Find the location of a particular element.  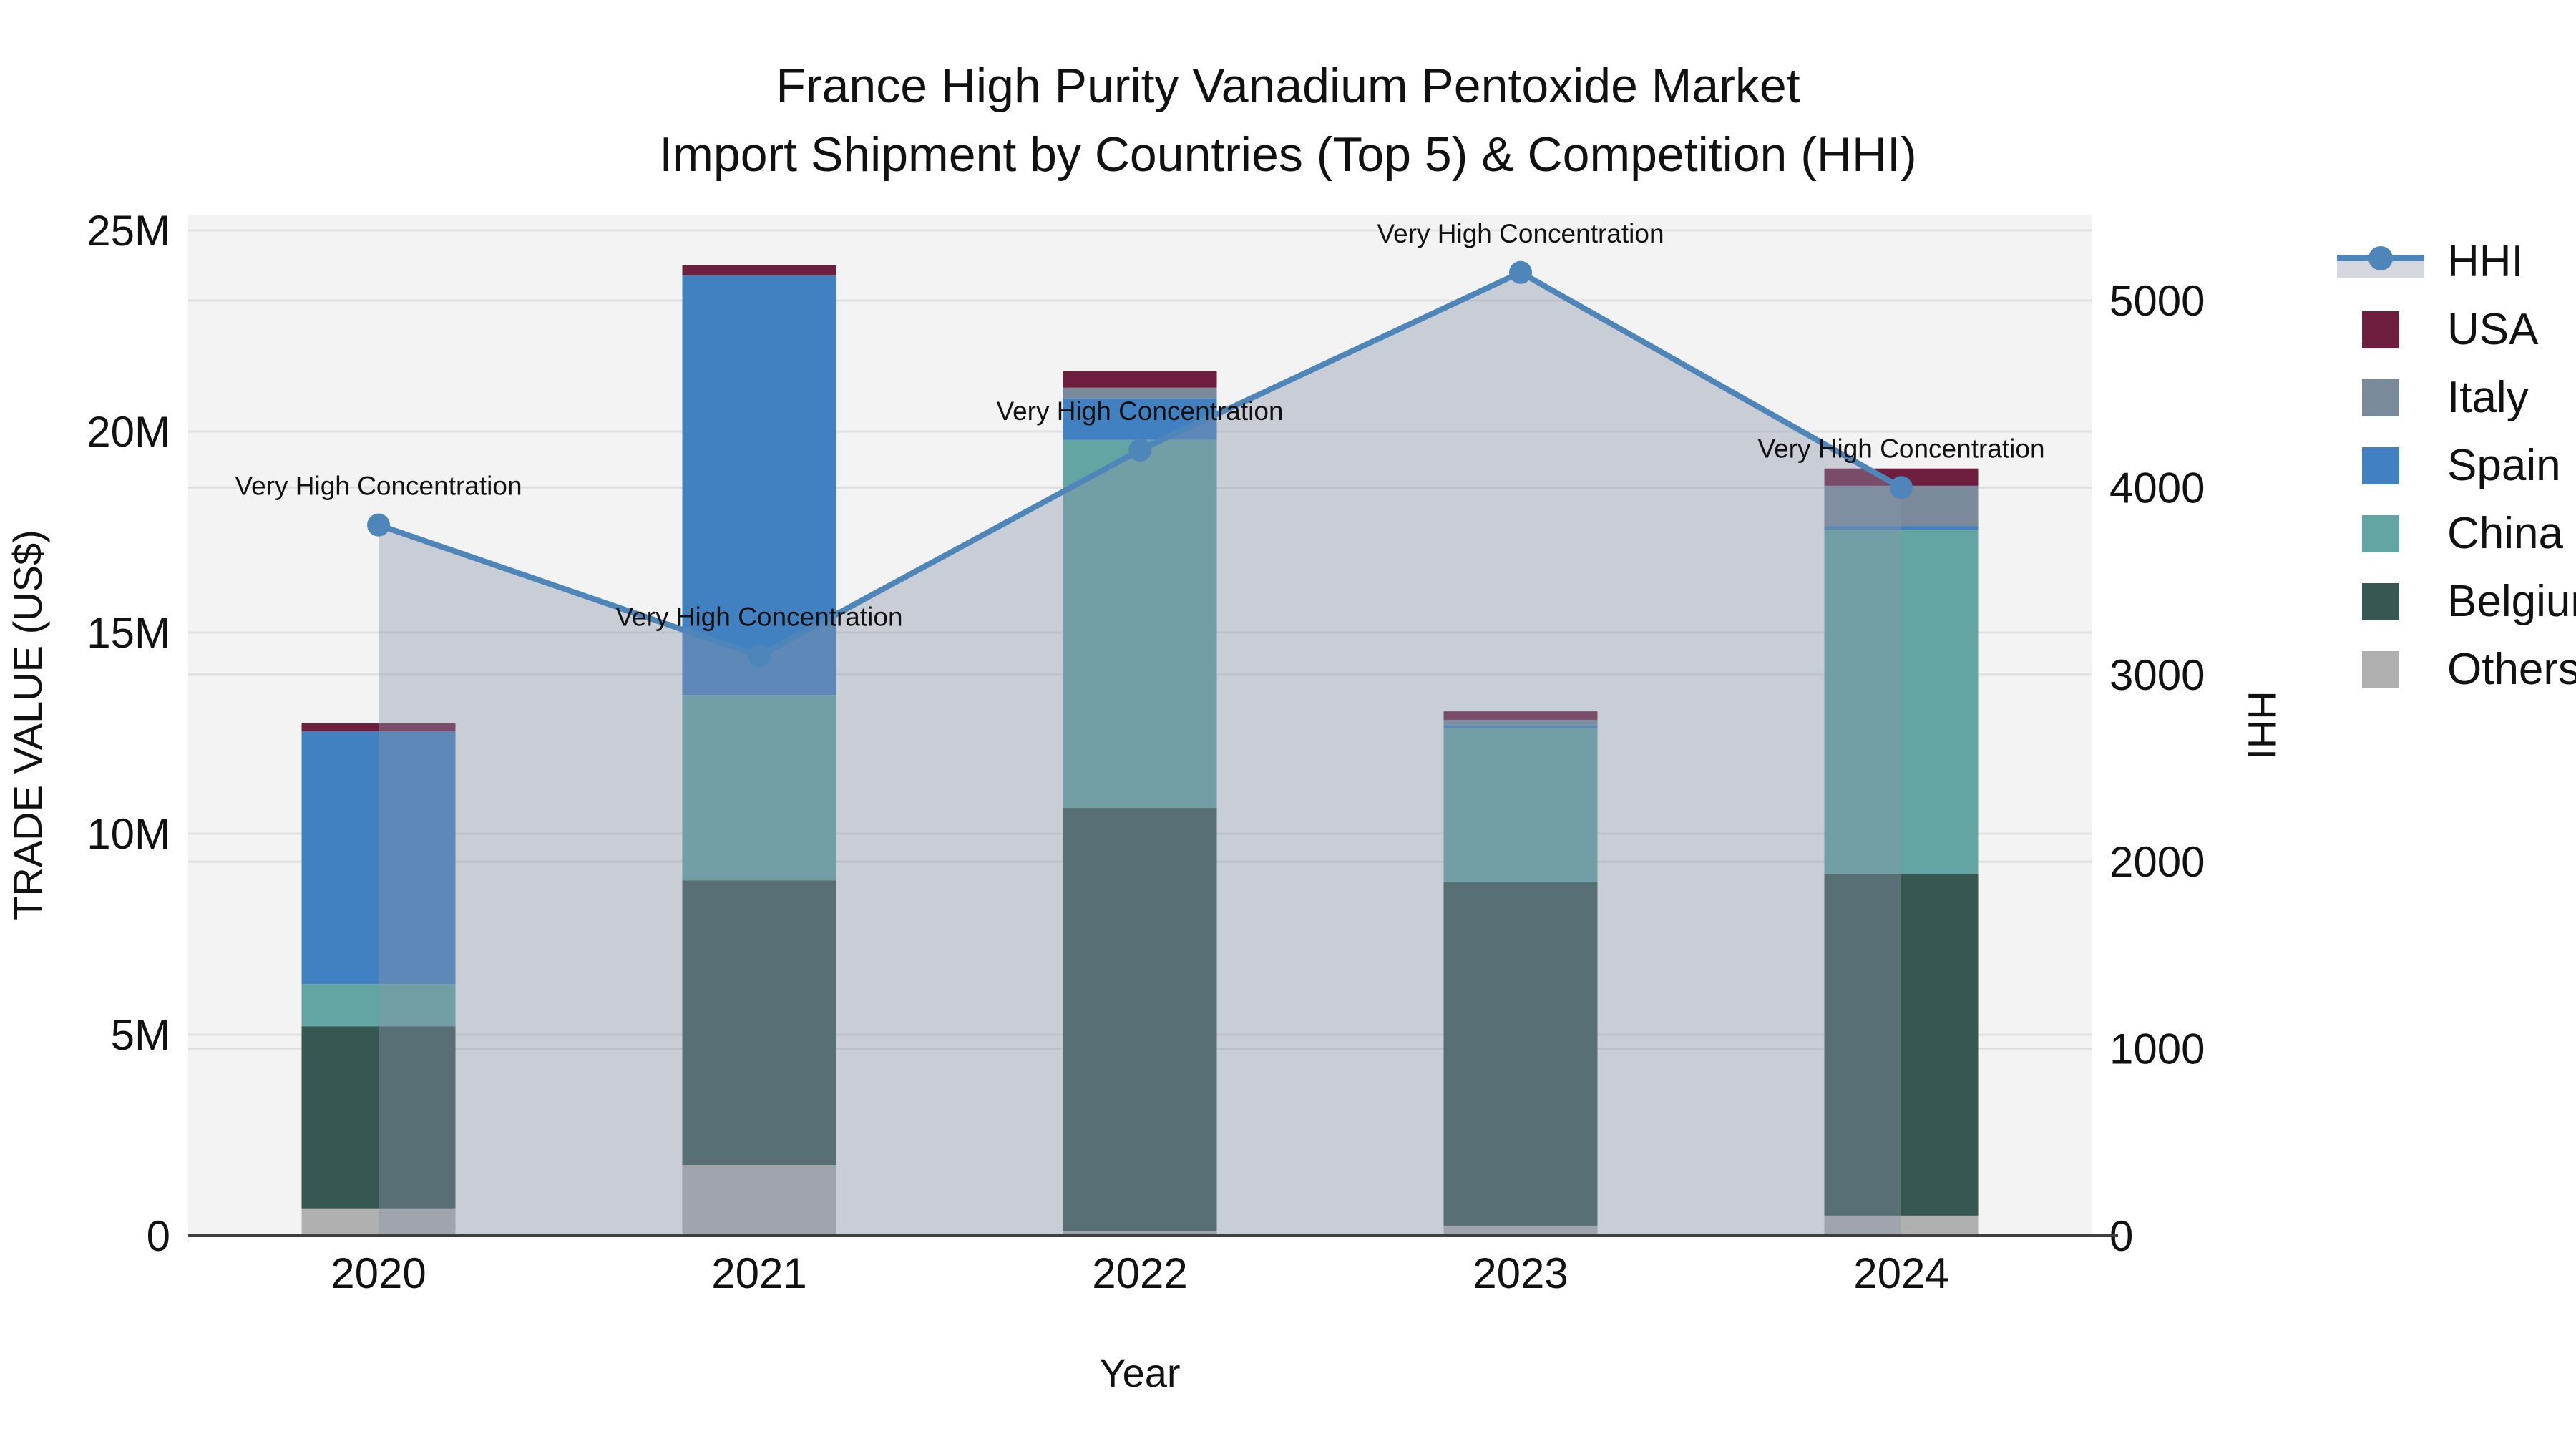

y-right-tick-1000: 1000 is located at coordinates (2157, 1049).